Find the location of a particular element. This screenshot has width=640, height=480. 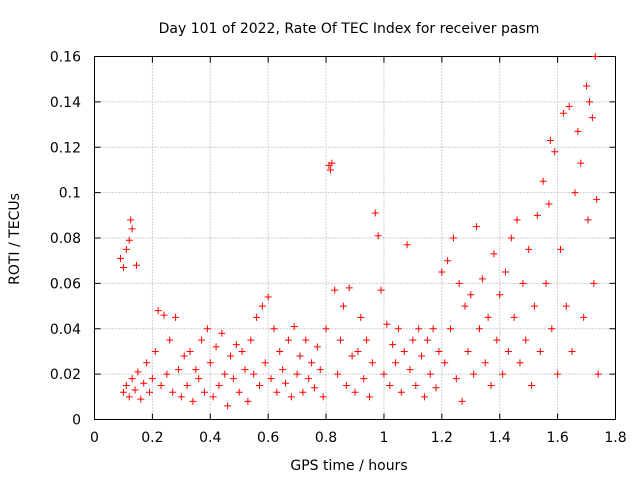

y-tick-label: 0.14 is located at coordinates (65, 103).